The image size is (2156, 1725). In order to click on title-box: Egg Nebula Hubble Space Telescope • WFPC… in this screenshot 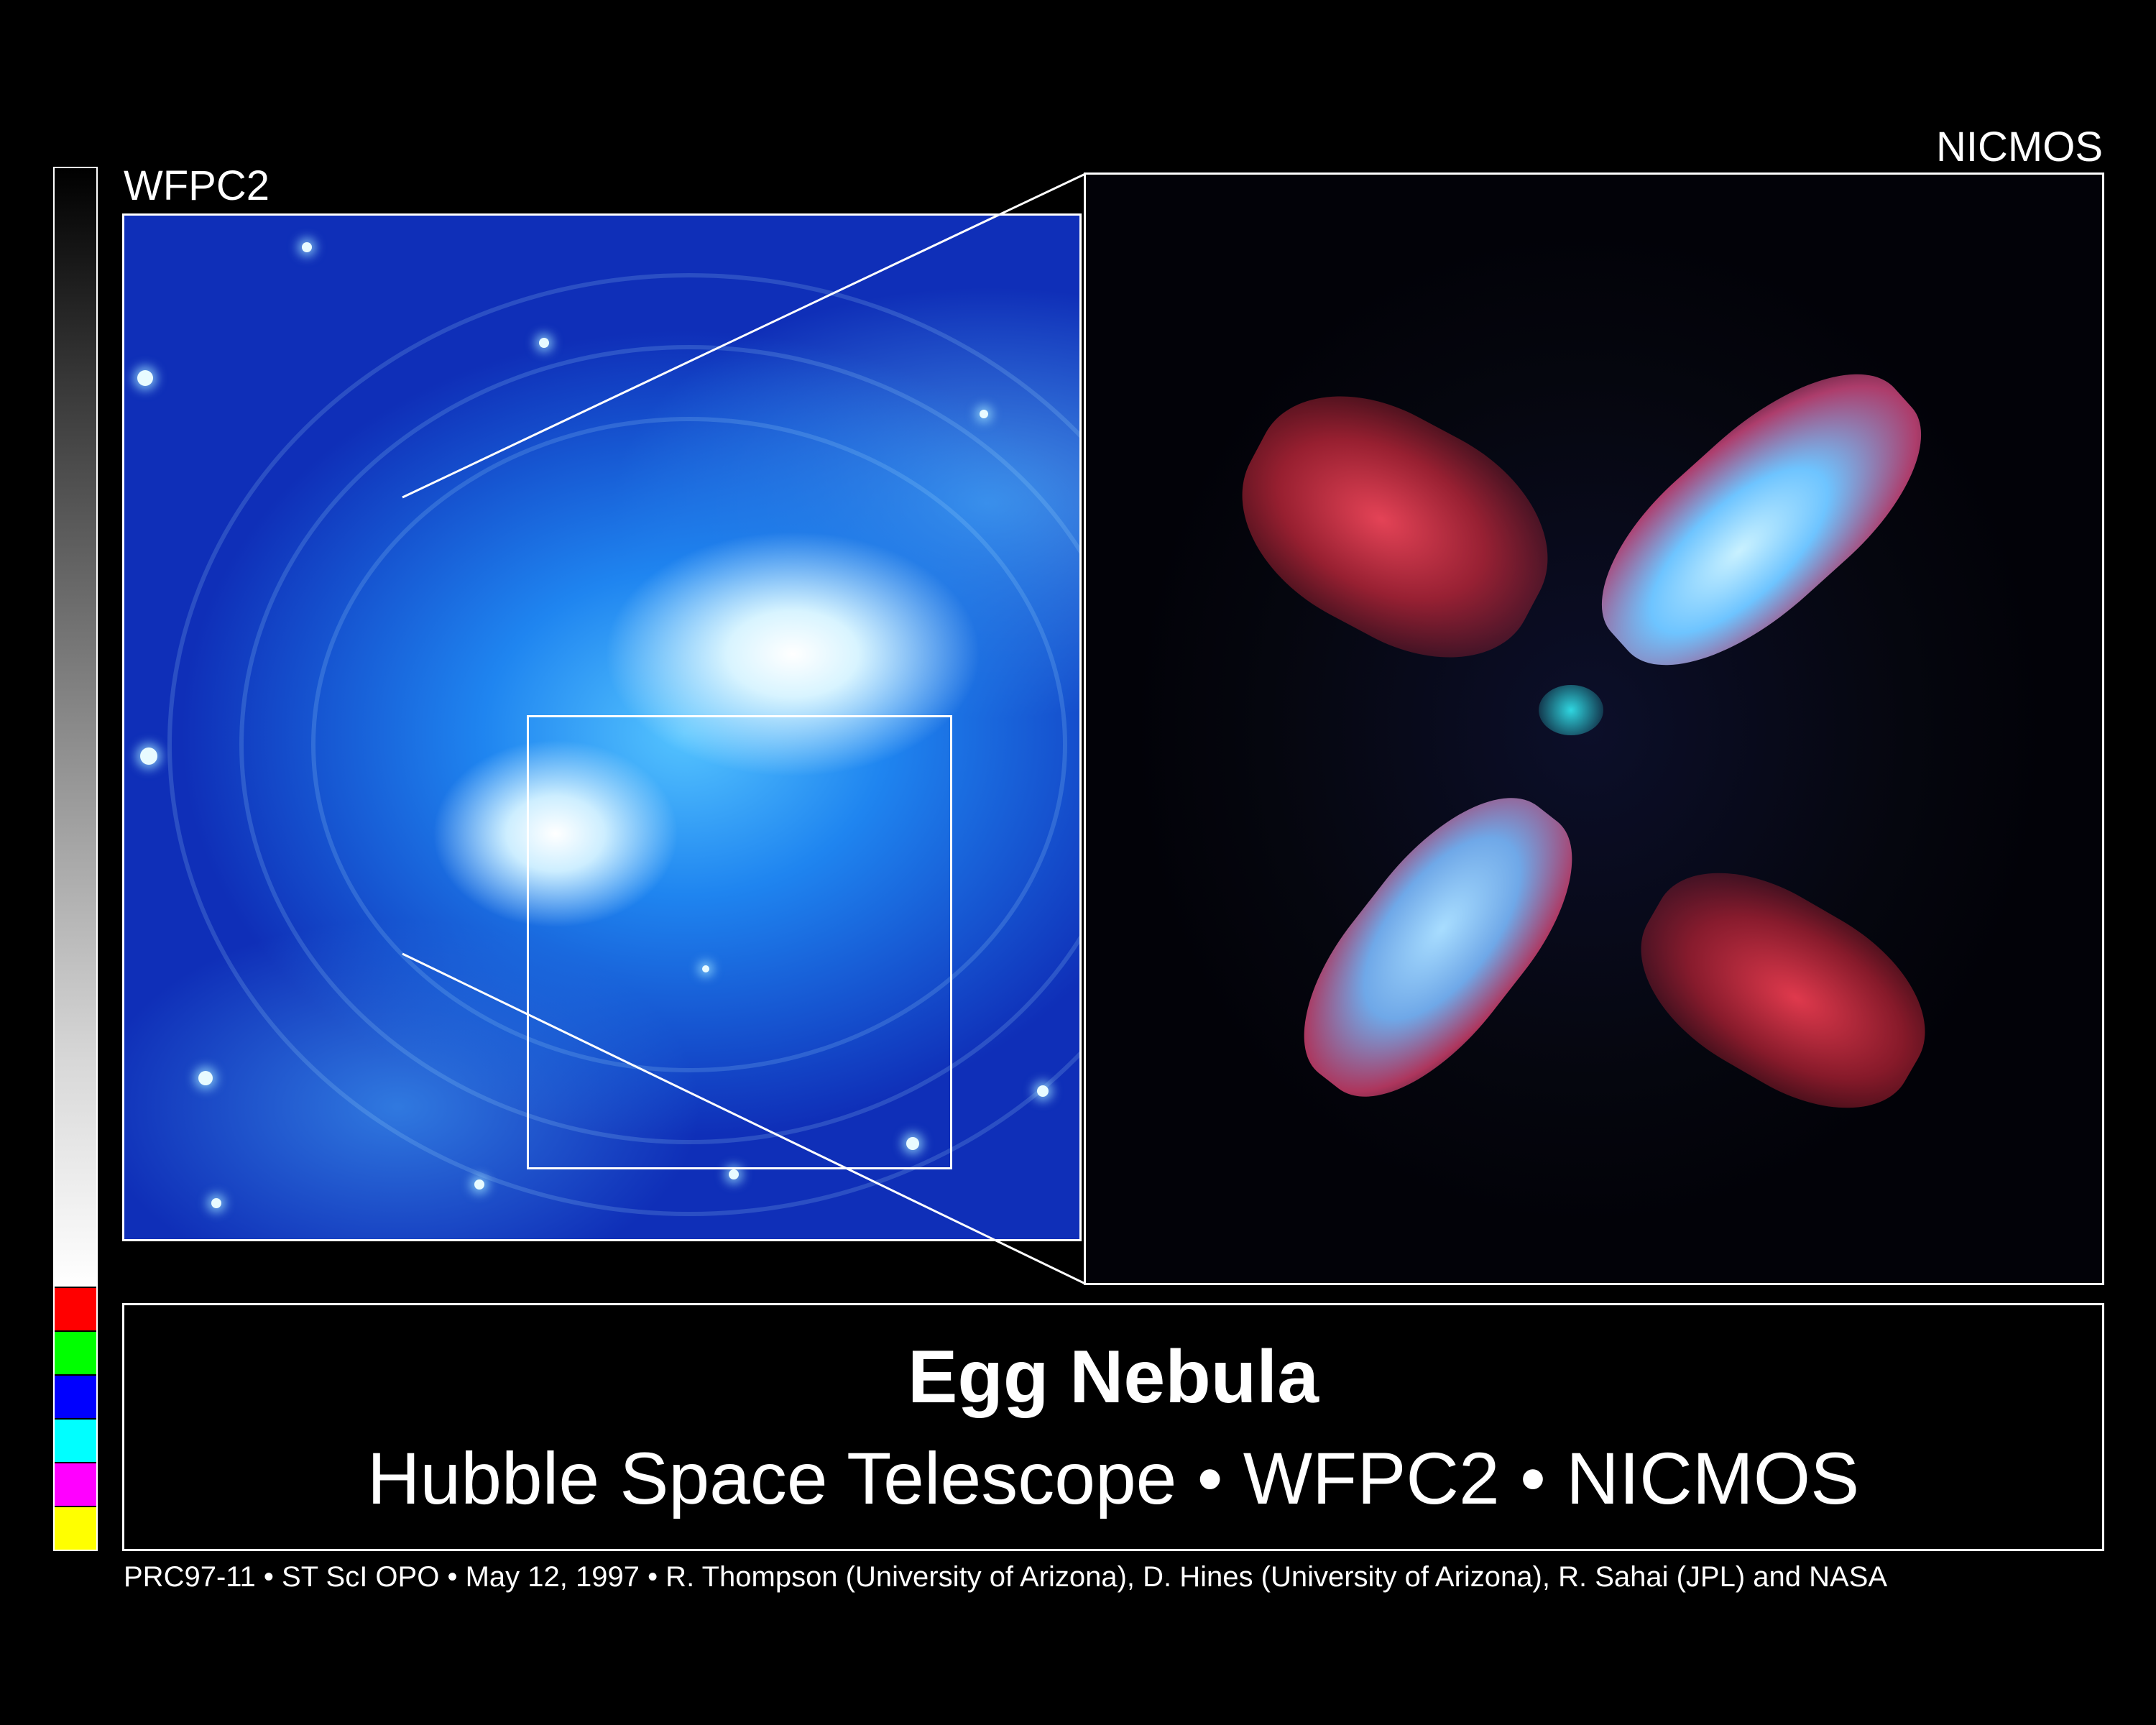, I will do `click(1113, 1427)`.